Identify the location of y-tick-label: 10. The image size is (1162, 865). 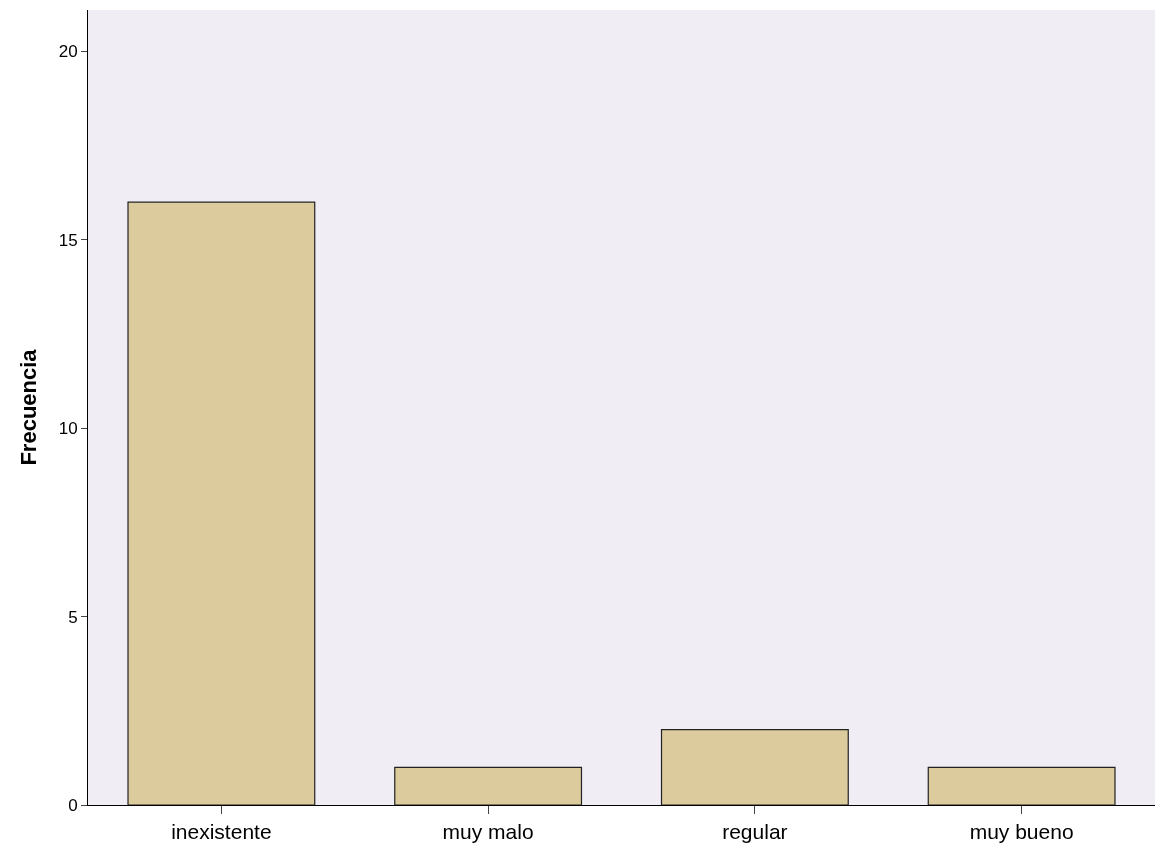
(68, 429).